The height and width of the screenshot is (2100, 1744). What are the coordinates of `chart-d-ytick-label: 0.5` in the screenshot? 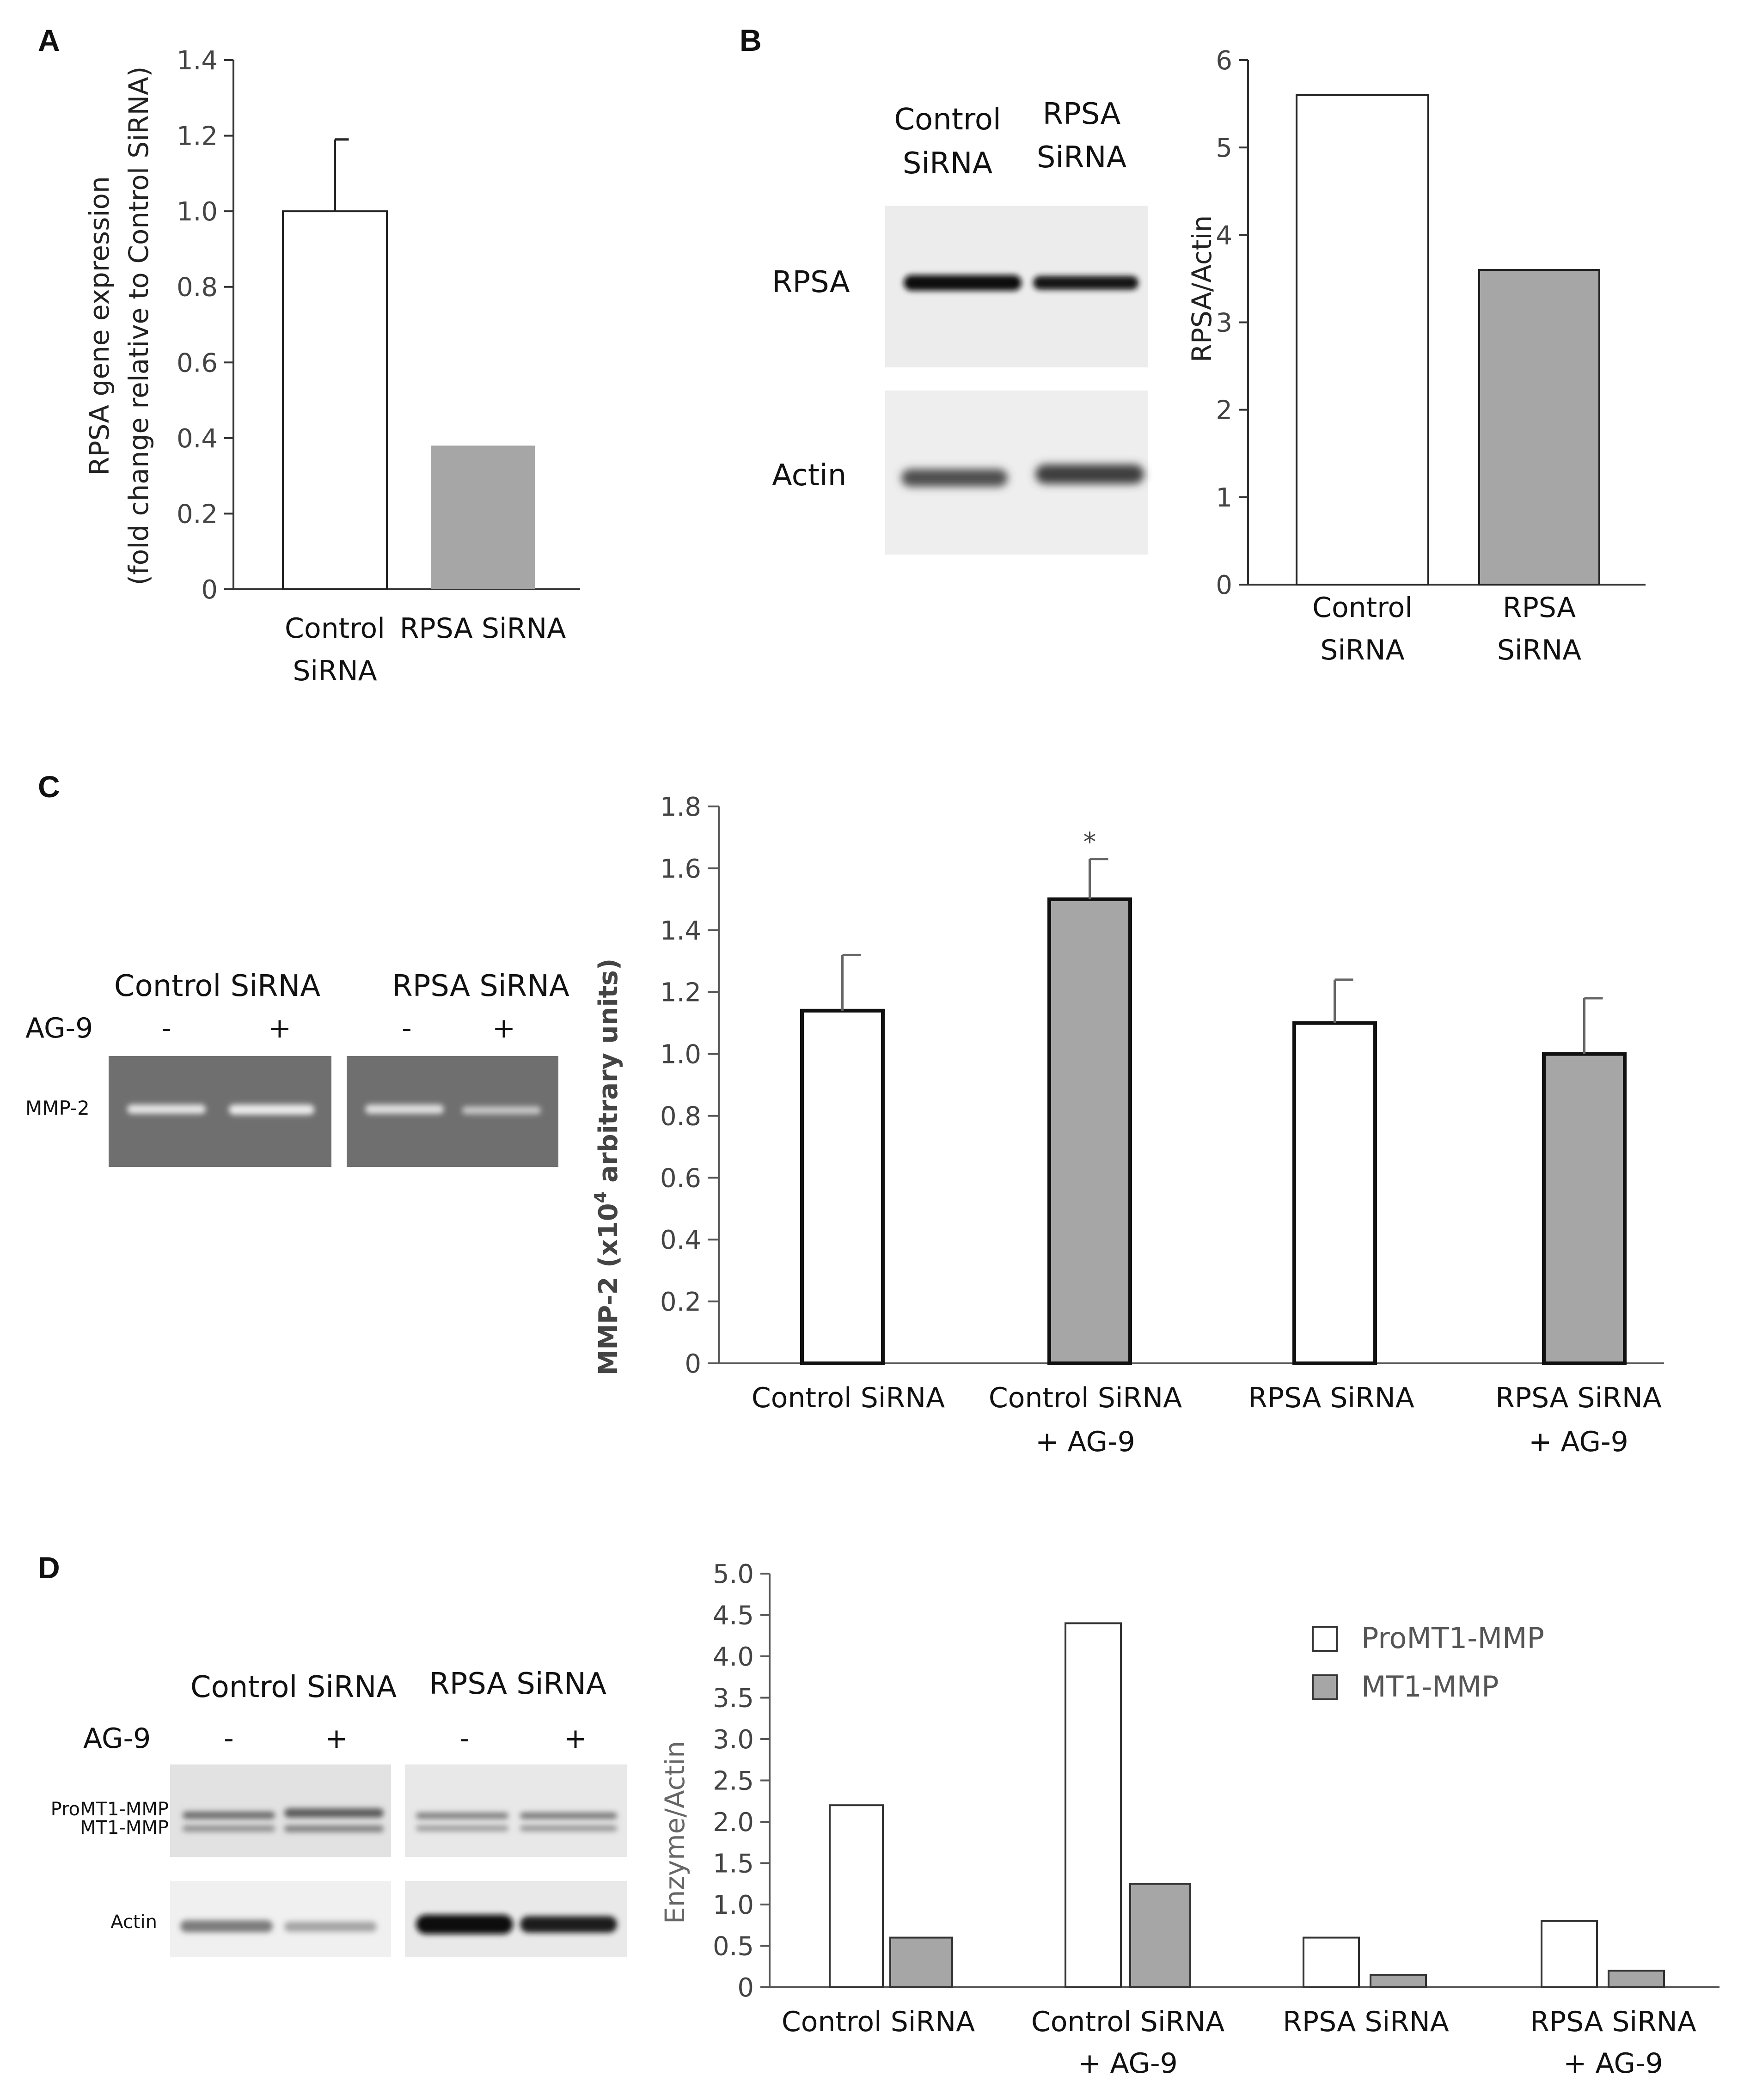 It's located at (733, 1947).